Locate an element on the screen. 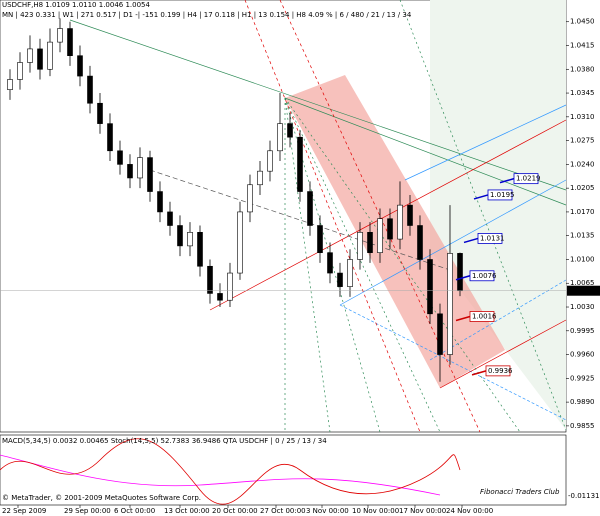 The height and width of the screenshot is (516, 600). current-price-box is located at coordinates (583, 290).